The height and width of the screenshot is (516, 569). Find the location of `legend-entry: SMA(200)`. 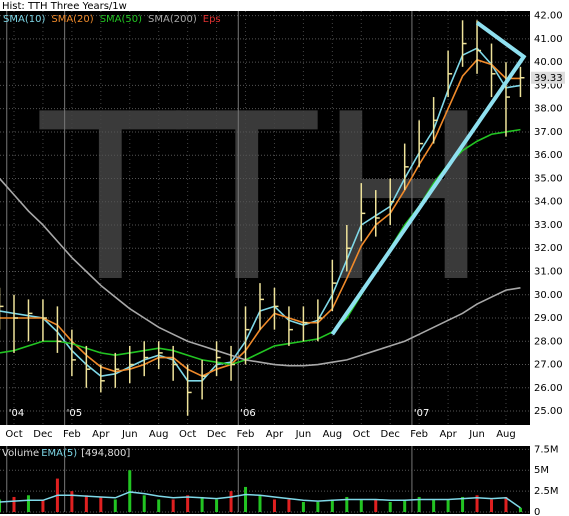

legend-entry: SMA(200) is located at coordinates (172, 19).